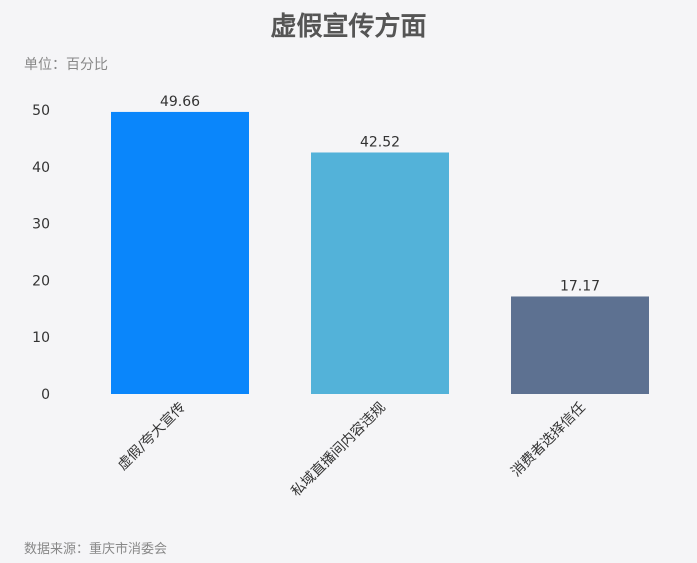 The height and width of the screenshot is (563, 697). I want to click on category-labels-group: 虚假/夸大宣传 私域直播间内容违规 消费者选择信任, so click(352, 449).